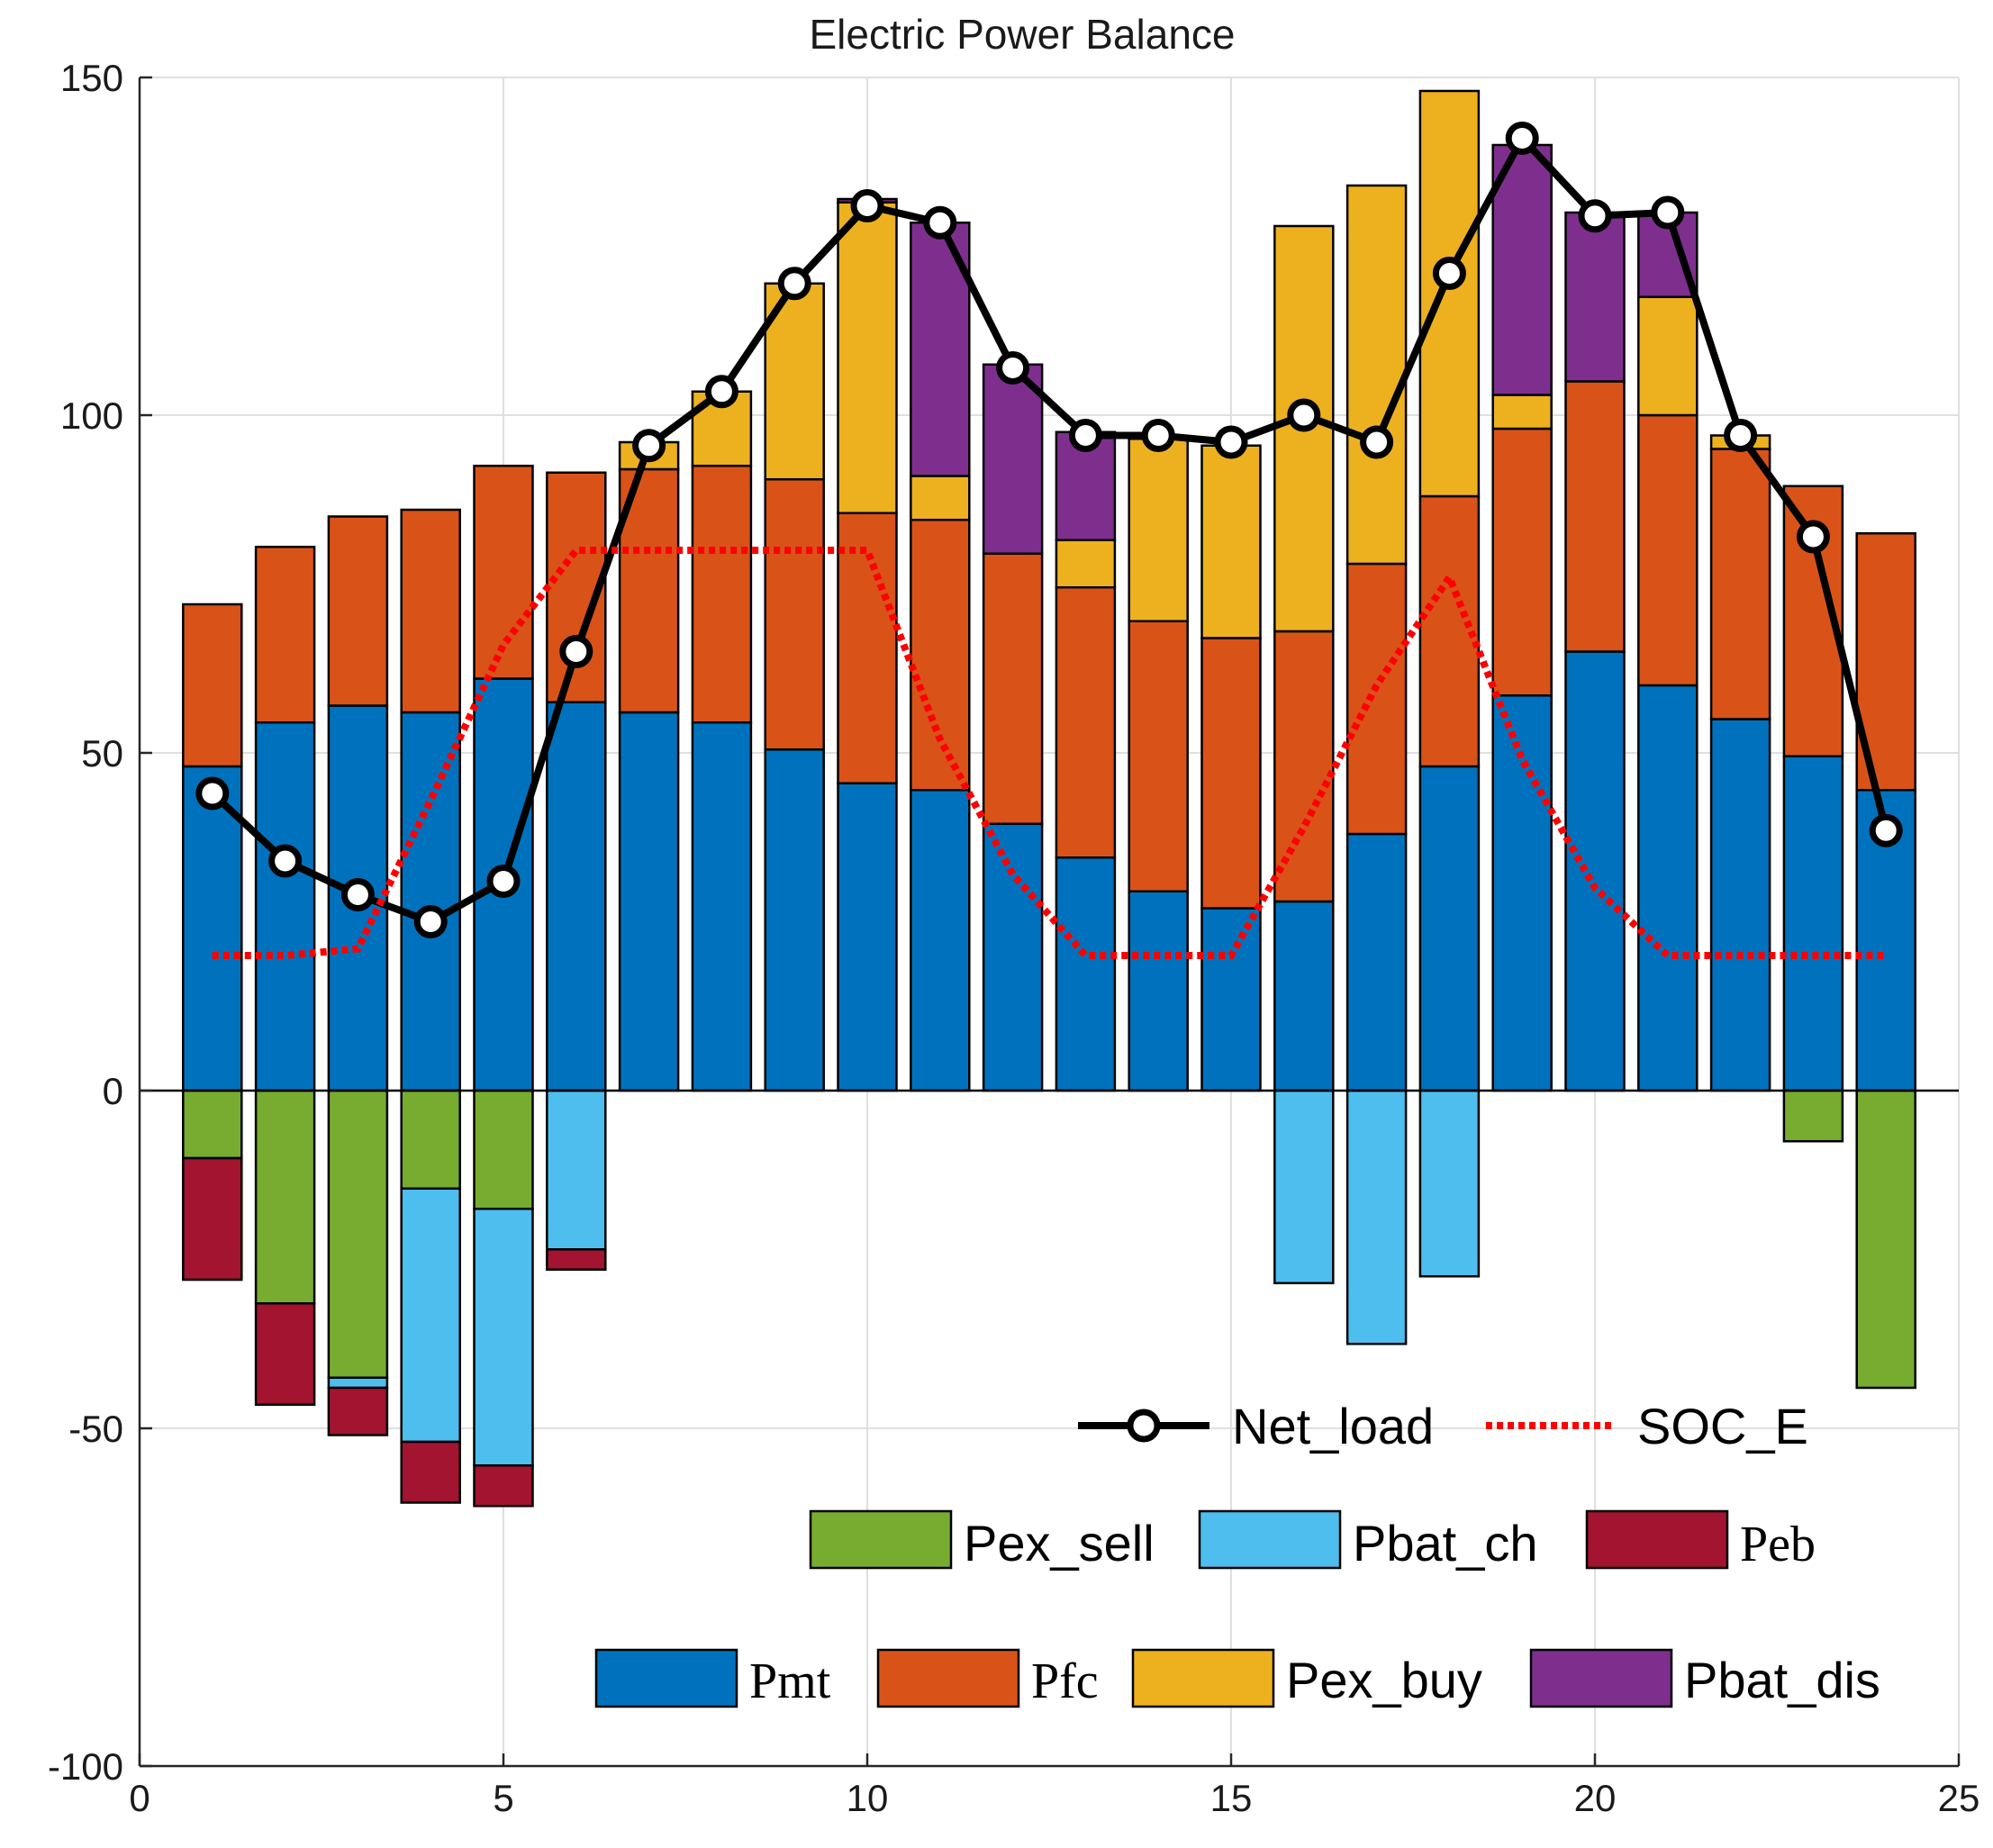  I want to click on x-tick-label: 5, so click(503, 1798).